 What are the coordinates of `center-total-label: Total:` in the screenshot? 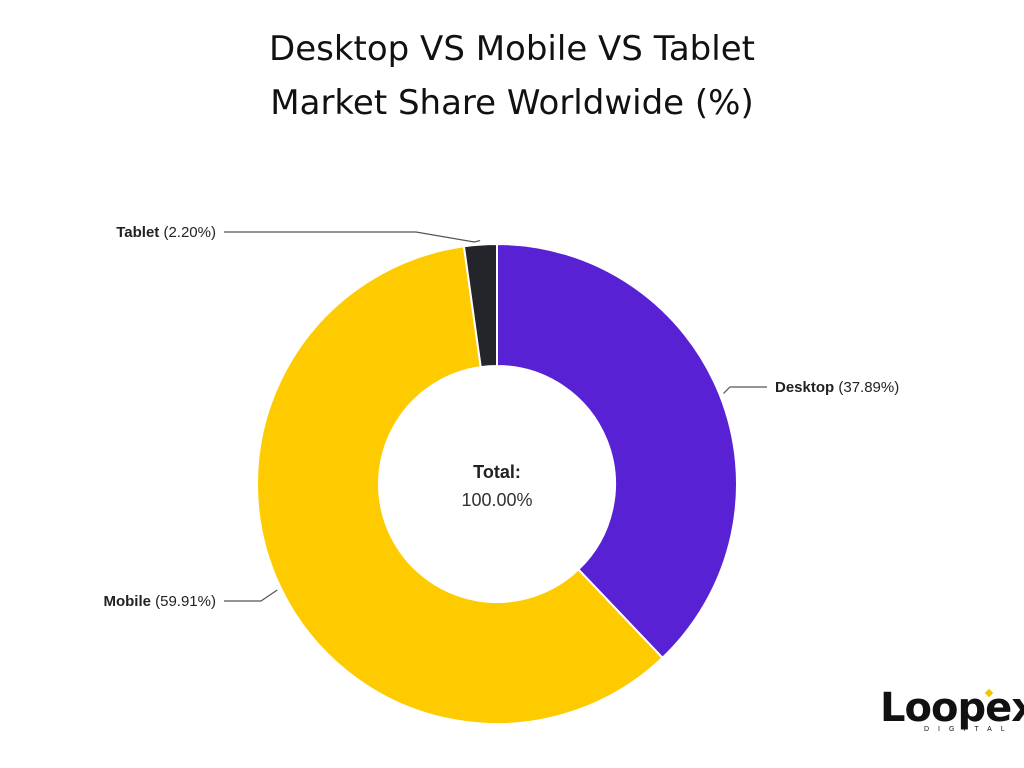 It's located at (497, 472).